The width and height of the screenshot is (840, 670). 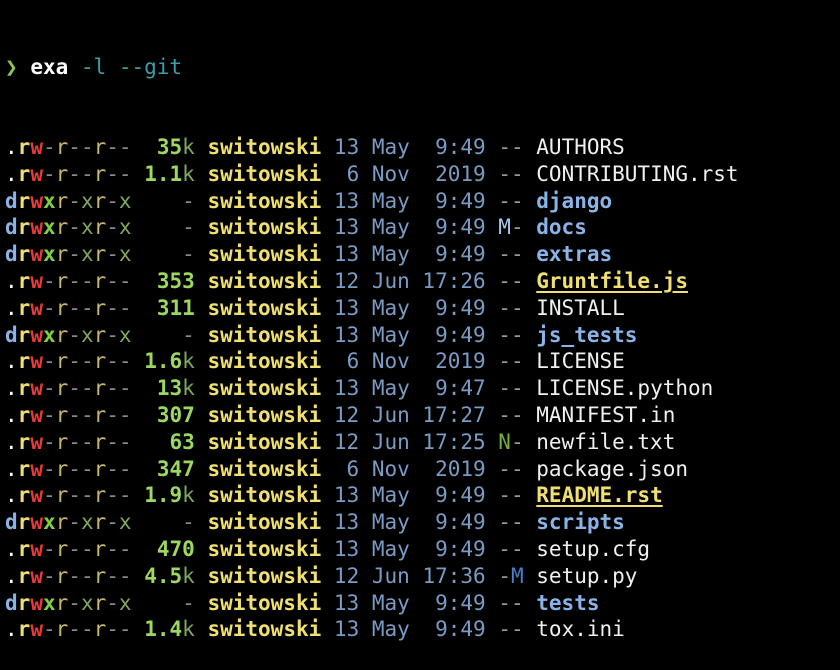 I want to click on directory-name: scripts, so click(x=580, y=522).